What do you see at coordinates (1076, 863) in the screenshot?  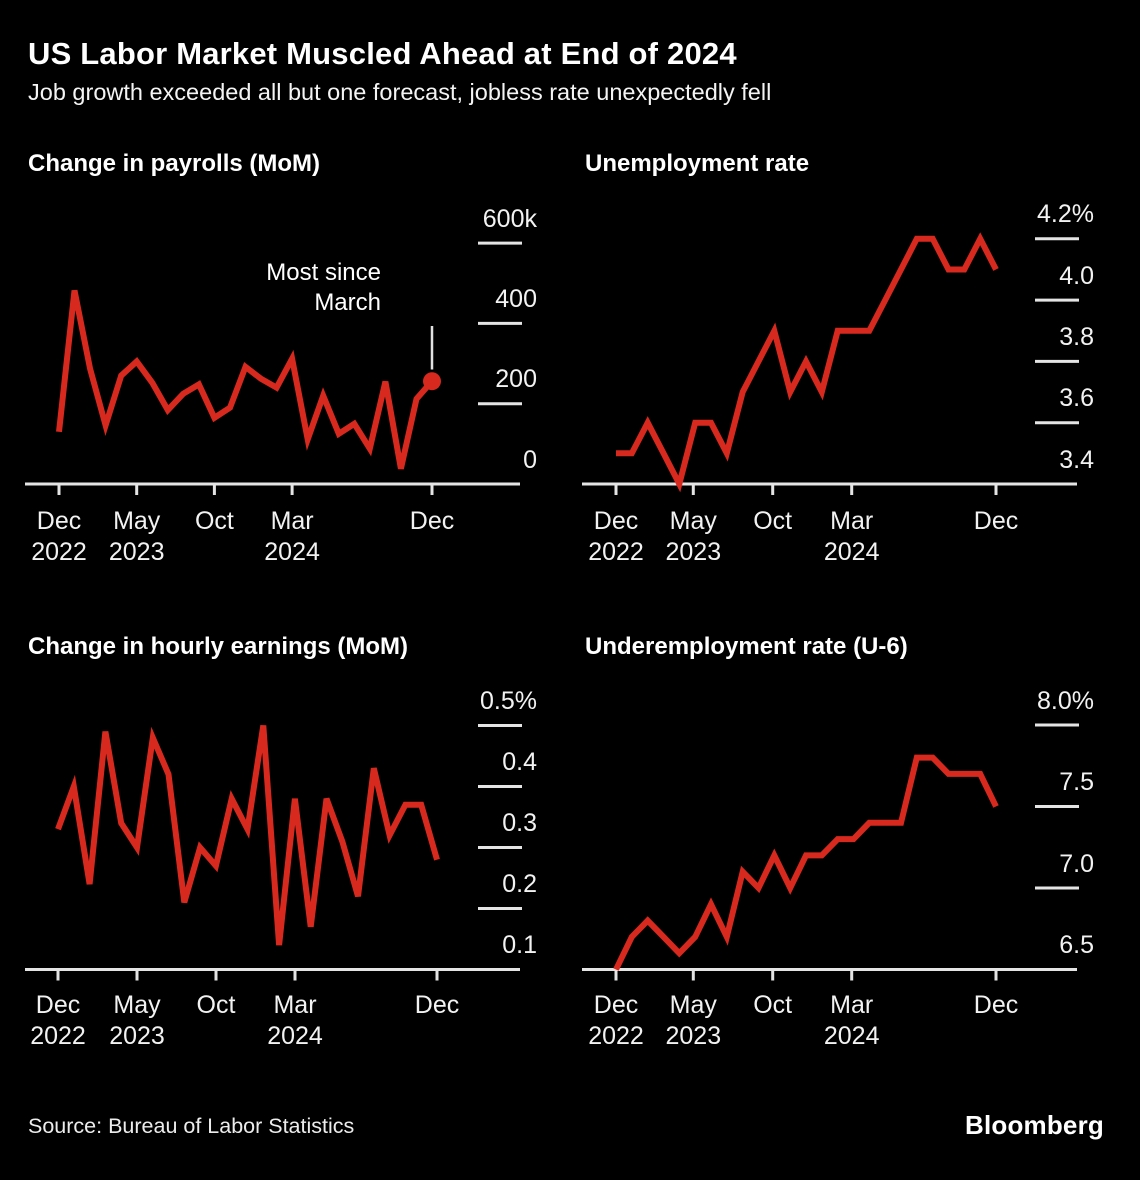 I see `u6-y-axis-label: 7.0` at bounding box center [1076, 863].